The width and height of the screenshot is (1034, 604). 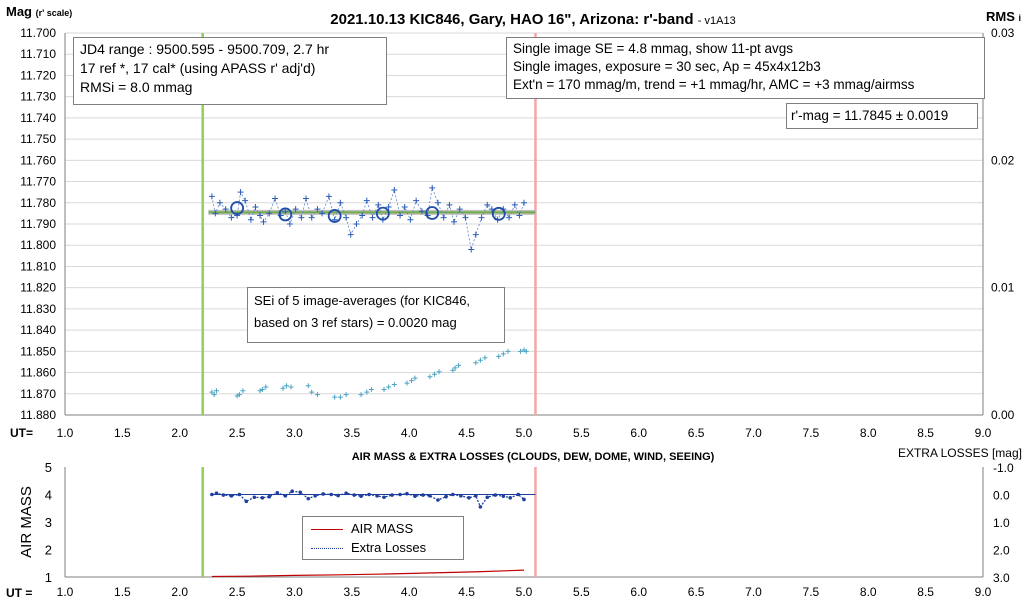 I want to click on y-tick-label: 11.840, so click(x=38, y=330).